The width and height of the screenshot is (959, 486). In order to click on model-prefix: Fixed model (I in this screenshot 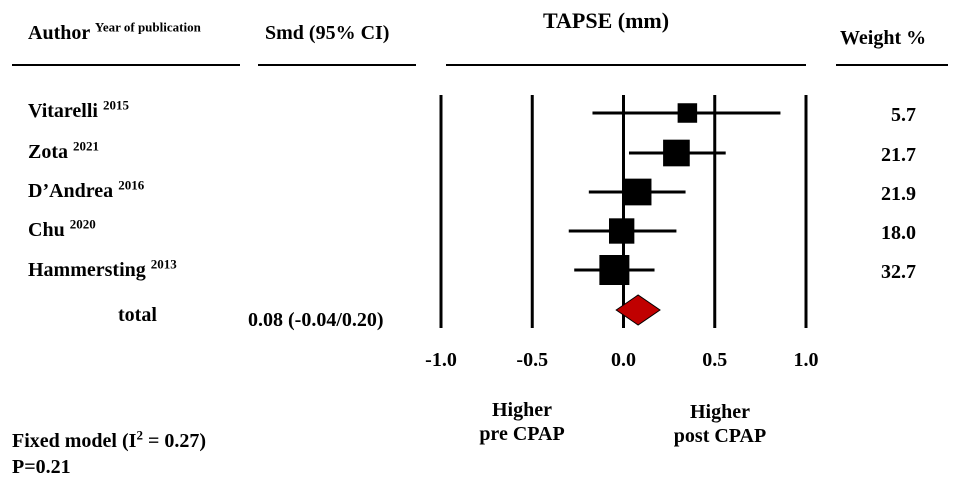, I will do `click(74, 441)`.